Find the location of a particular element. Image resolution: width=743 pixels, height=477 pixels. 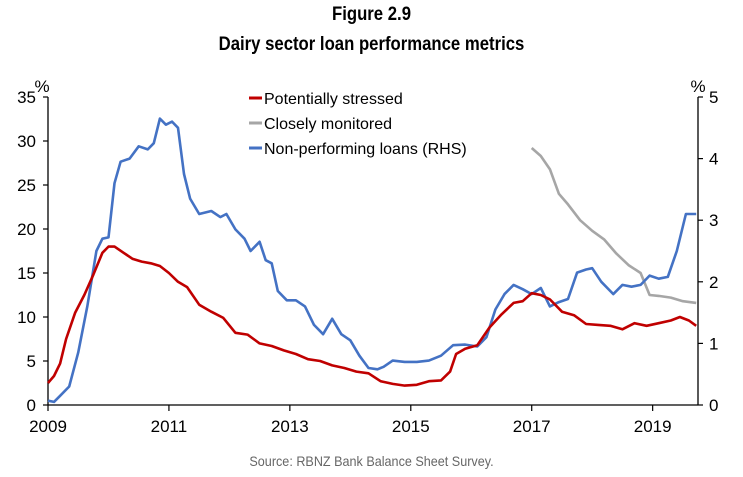

series-line-closely-monitored is located at coordinates (613, 226).